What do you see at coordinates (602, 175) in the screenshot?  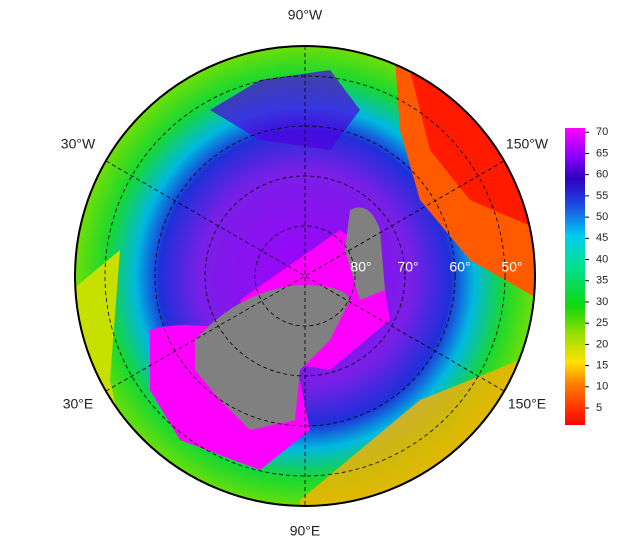 I see `colorbar-tick-label: 60` at bounding box center [602, 175].